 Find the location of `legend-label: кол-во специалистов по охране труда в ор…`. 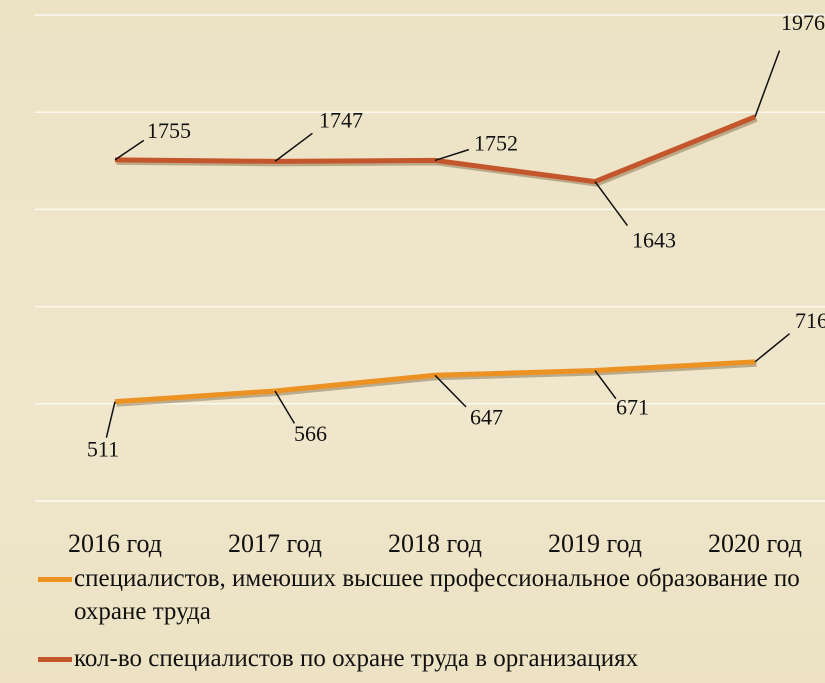

legend-label: кол-во специалистов по охране труда в ор… is located at coordinates (356, 658).